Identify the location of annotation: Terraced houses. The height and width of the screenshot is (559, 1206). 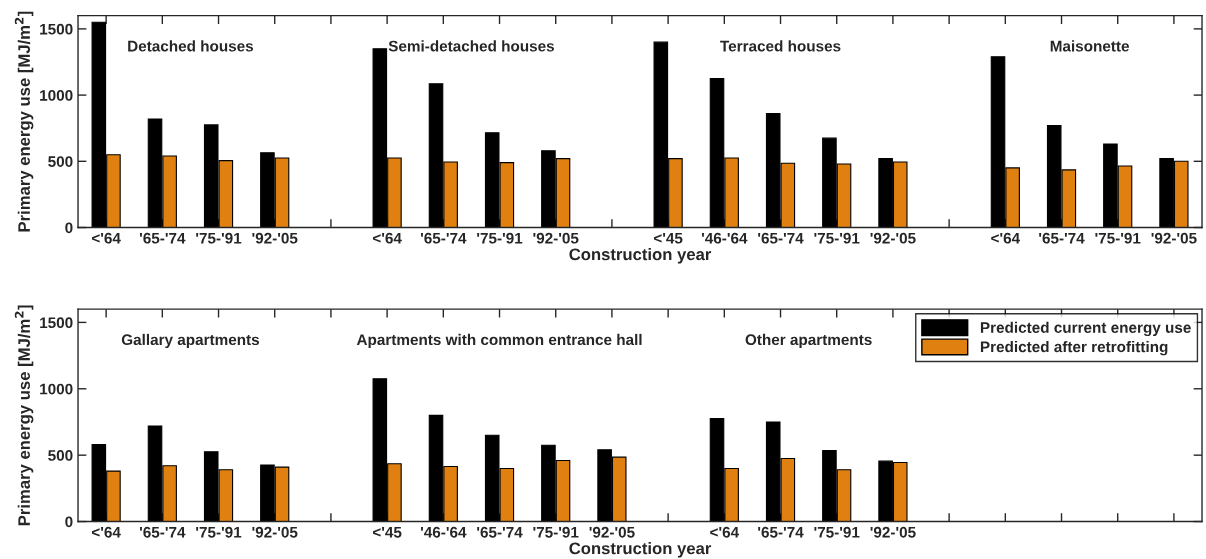
(780, 46).